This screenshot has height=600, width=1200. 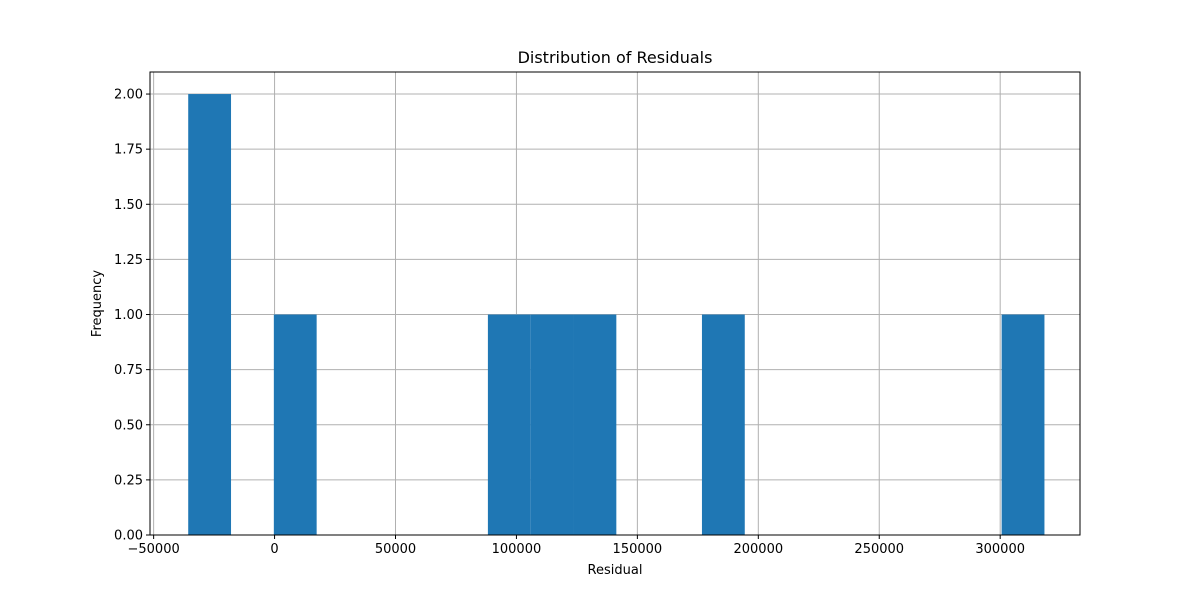 What do you see at coordinates (154, 549) in the screenshot?
I see `x-tick-label: −50000` at bounding box center [154, 549].